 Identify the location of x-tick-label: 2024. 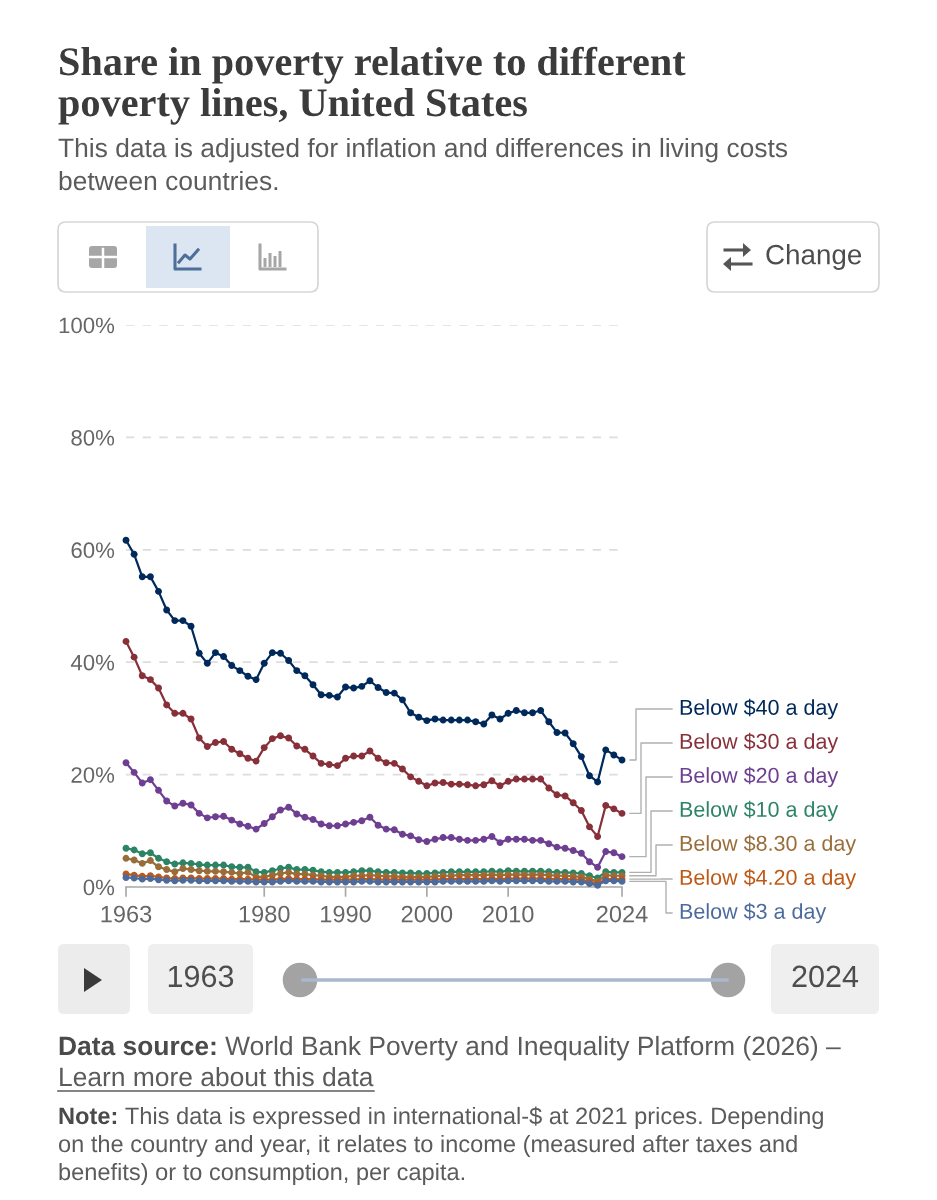
(622, 914).